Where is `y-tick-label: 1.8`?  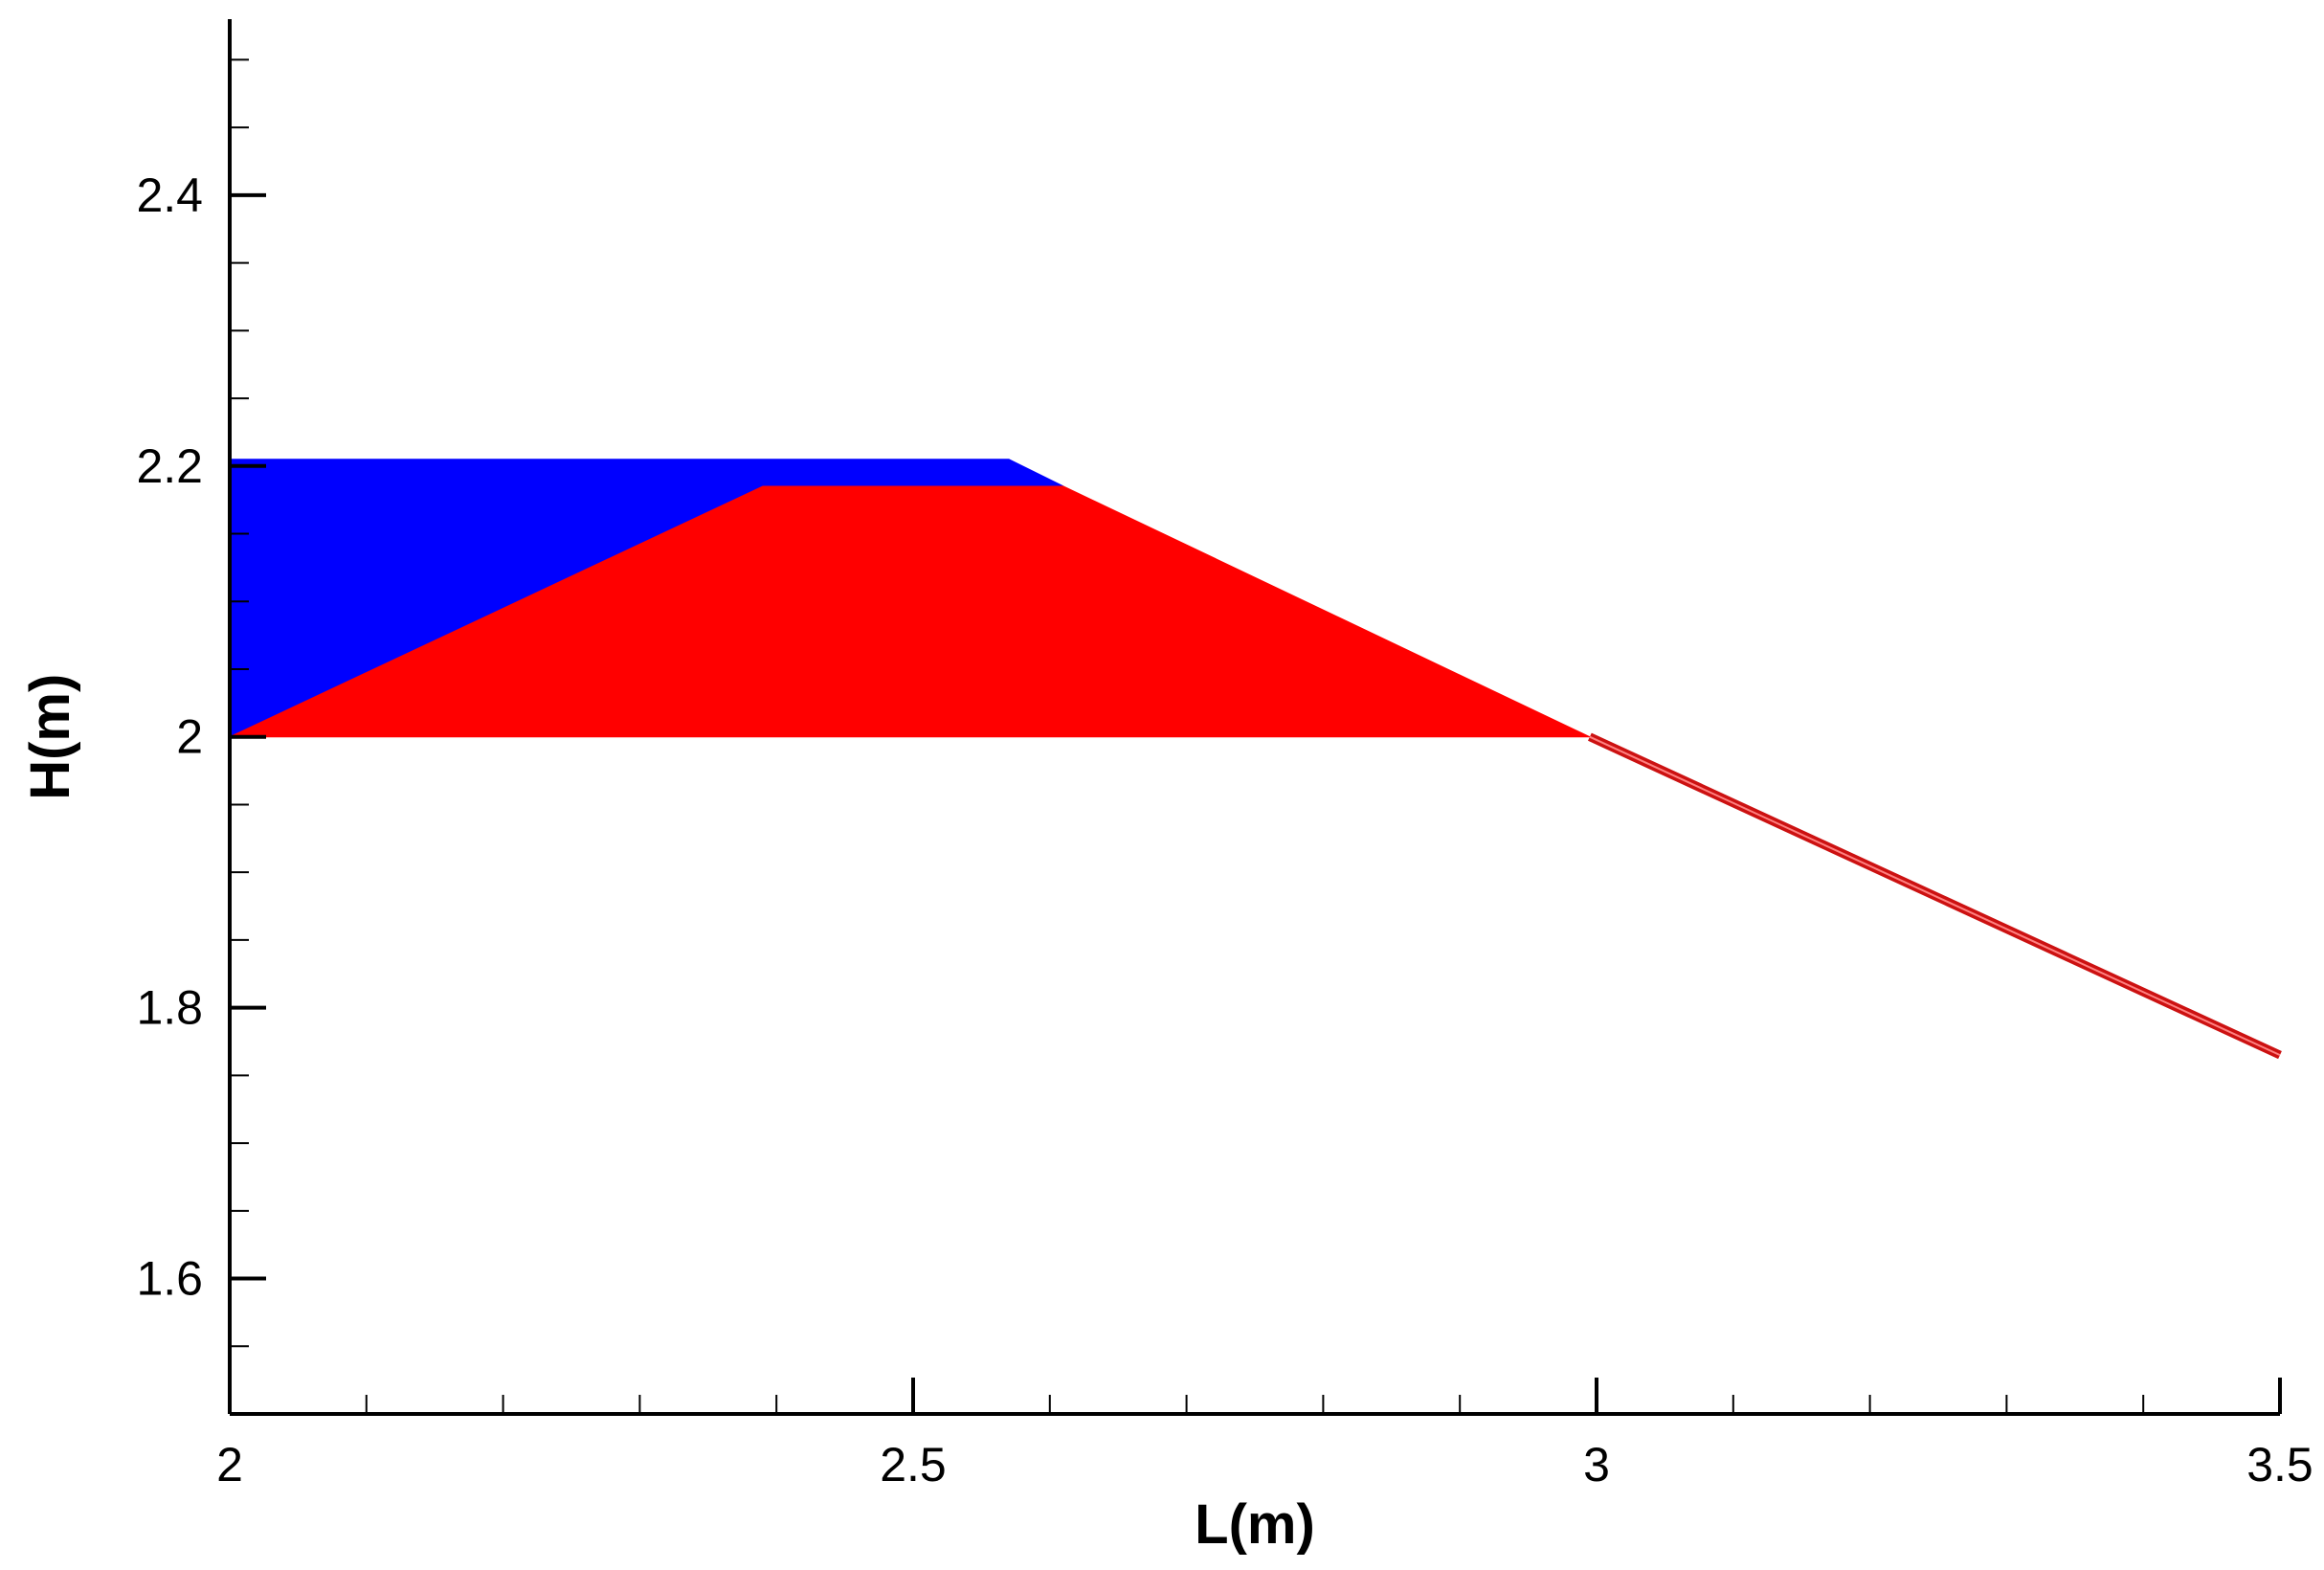 y-tick-label: 1.8 is located at coordinates (169, 1008).